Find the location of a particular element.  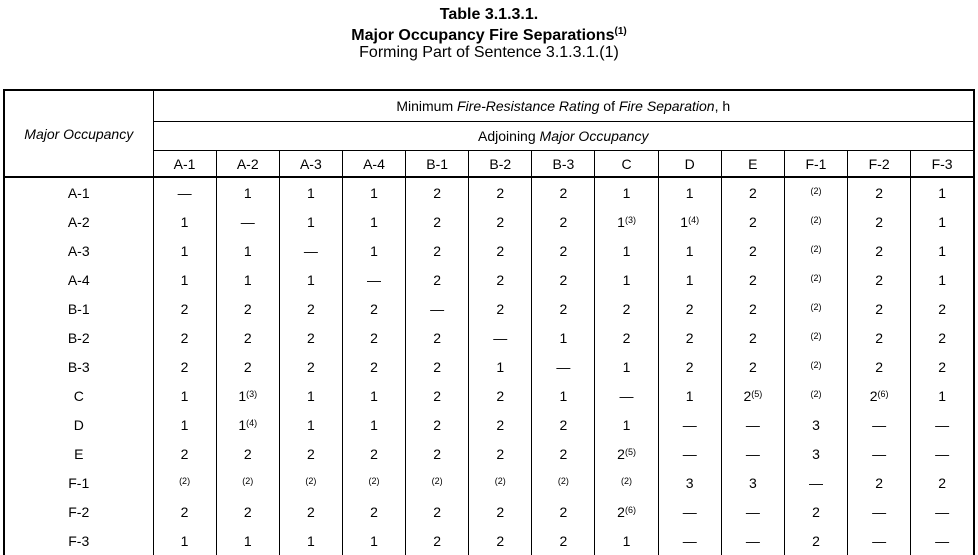

table-row-c: C 1 1(3) 1 1 2 2 1—1 2(5) (2) 2(6) 1 is located at coordinates (489, 395).